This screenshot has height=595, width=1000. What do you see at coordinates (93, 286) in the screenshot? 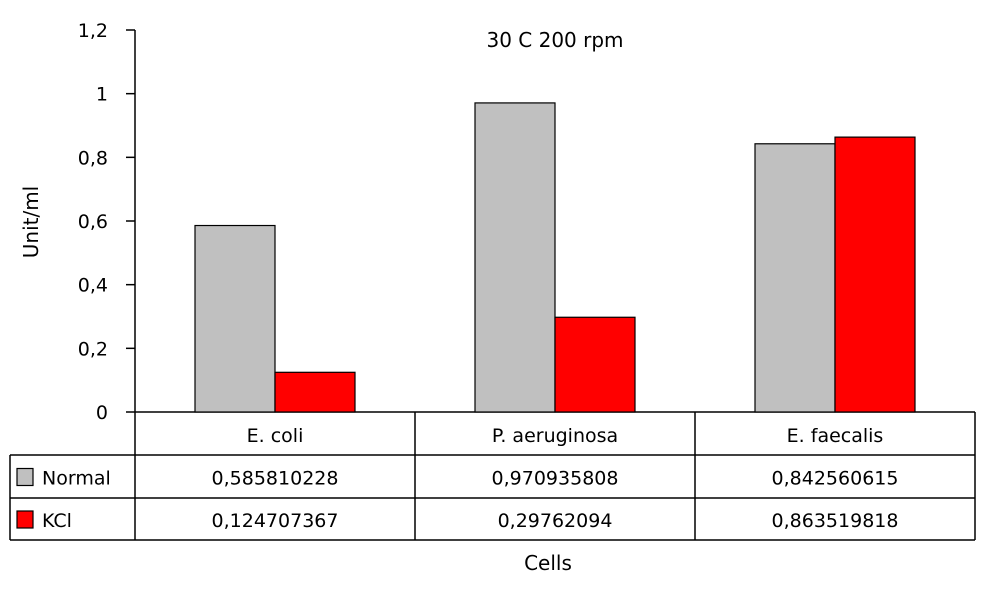
I see `y-tick-label: 0,4` at bounding box center [93, 286].